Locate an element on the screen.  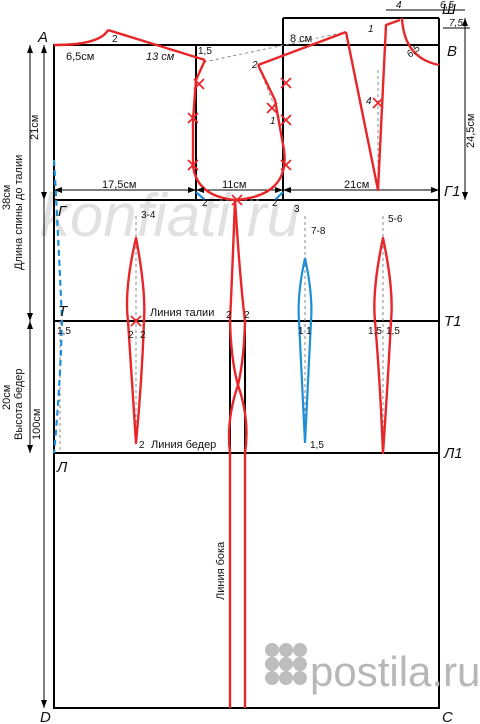
side-seam-front is located at coordinates (237, 453).